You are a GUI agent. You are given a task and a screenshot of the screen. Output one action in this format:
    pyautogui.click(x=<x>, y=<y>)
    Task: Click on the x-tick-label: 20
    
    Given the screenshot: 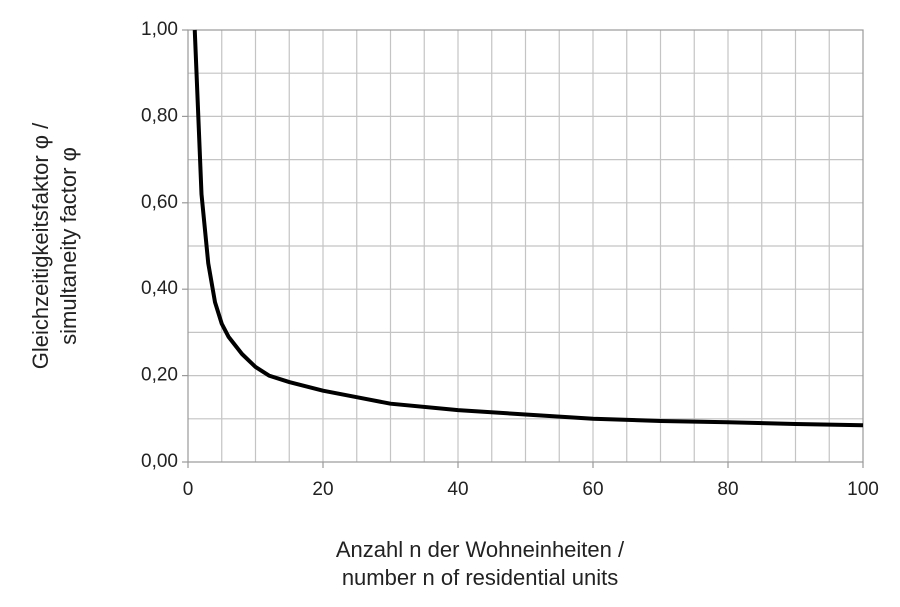 What is the action you would take?
    pyautogui.click(x=322, y=489)
    